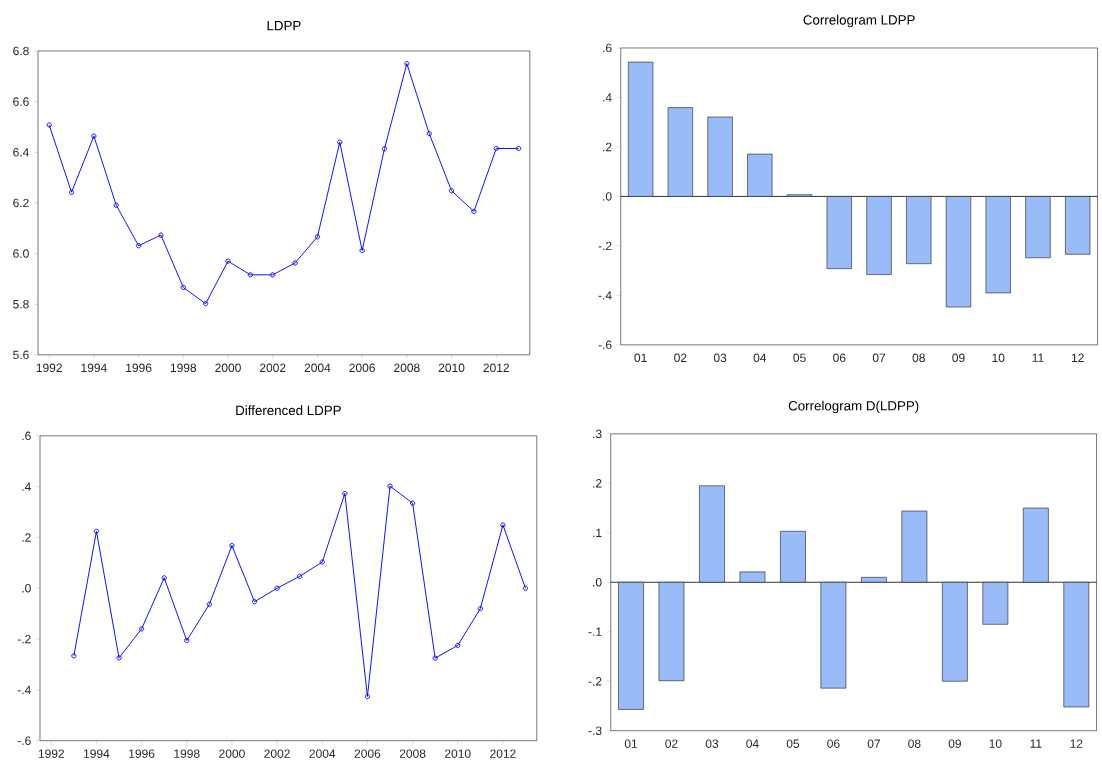 The image size is (1102, 765). I want to click on chart-title: Correlogram D(LDPP), so click(853, 407).